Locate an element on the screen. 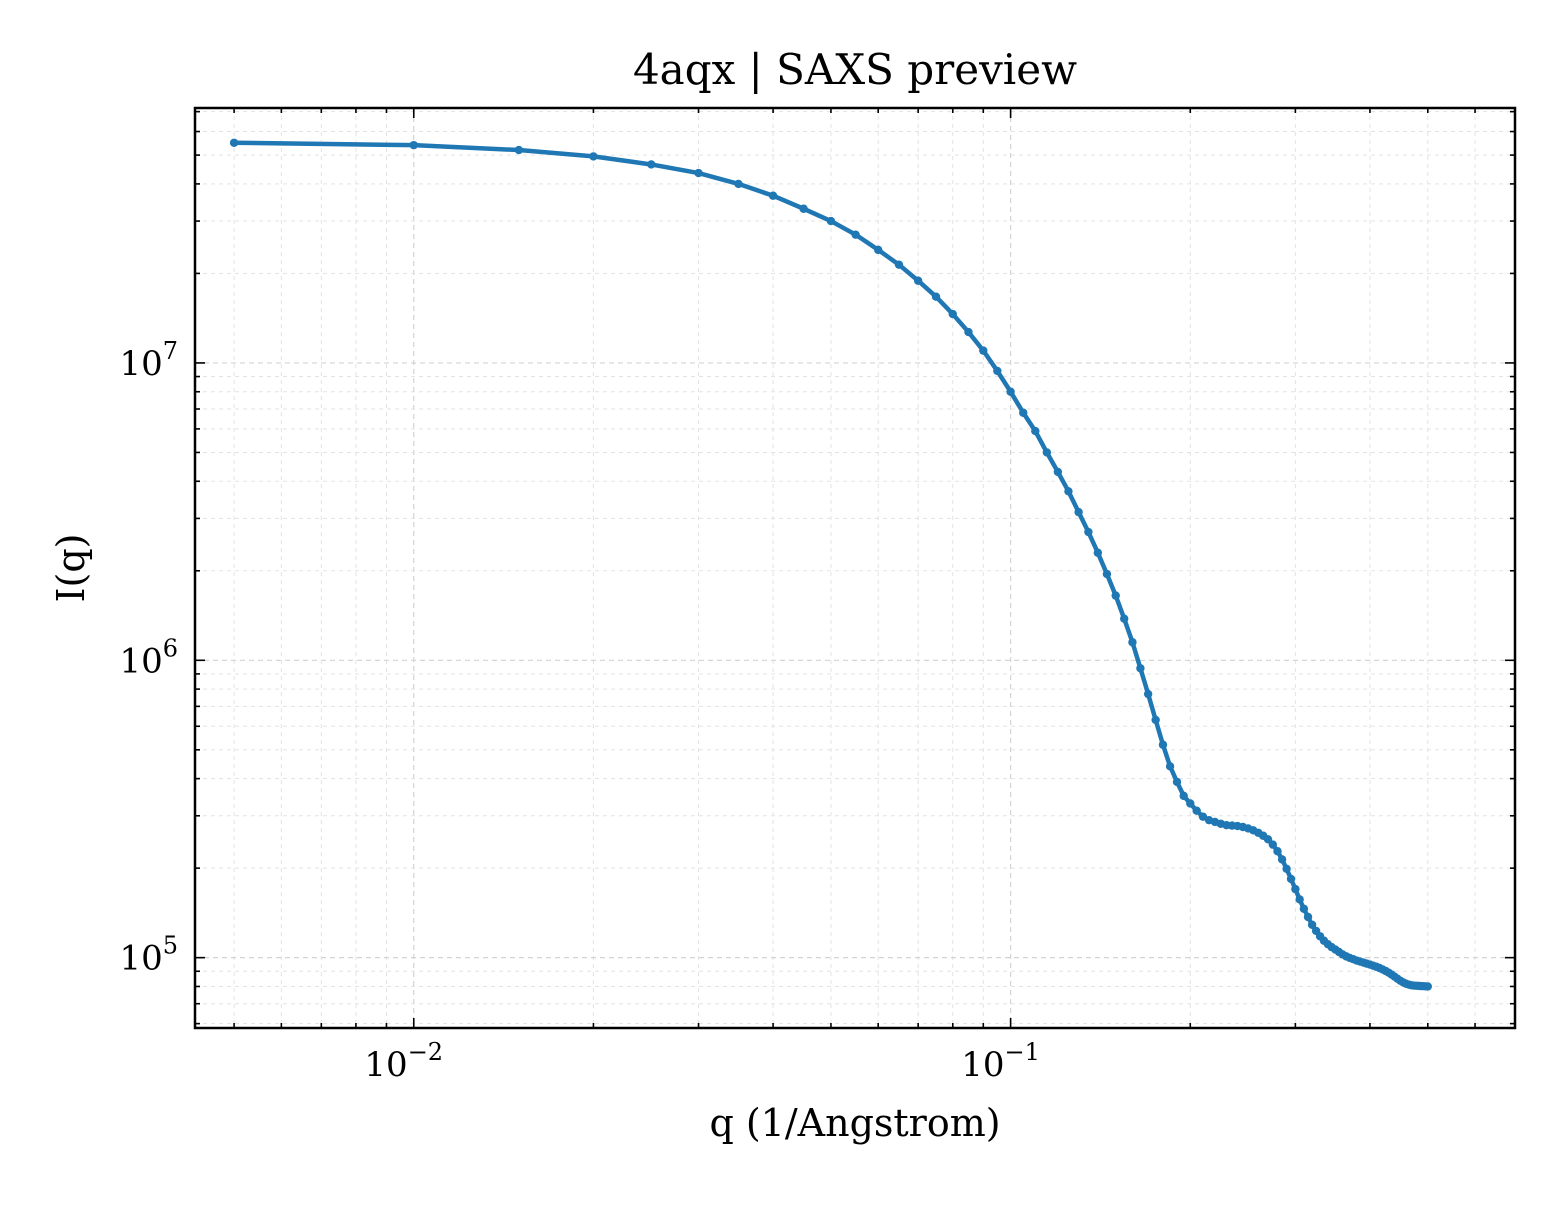  y-tick-label: 10⁵ is located at coordinates (148, 955).